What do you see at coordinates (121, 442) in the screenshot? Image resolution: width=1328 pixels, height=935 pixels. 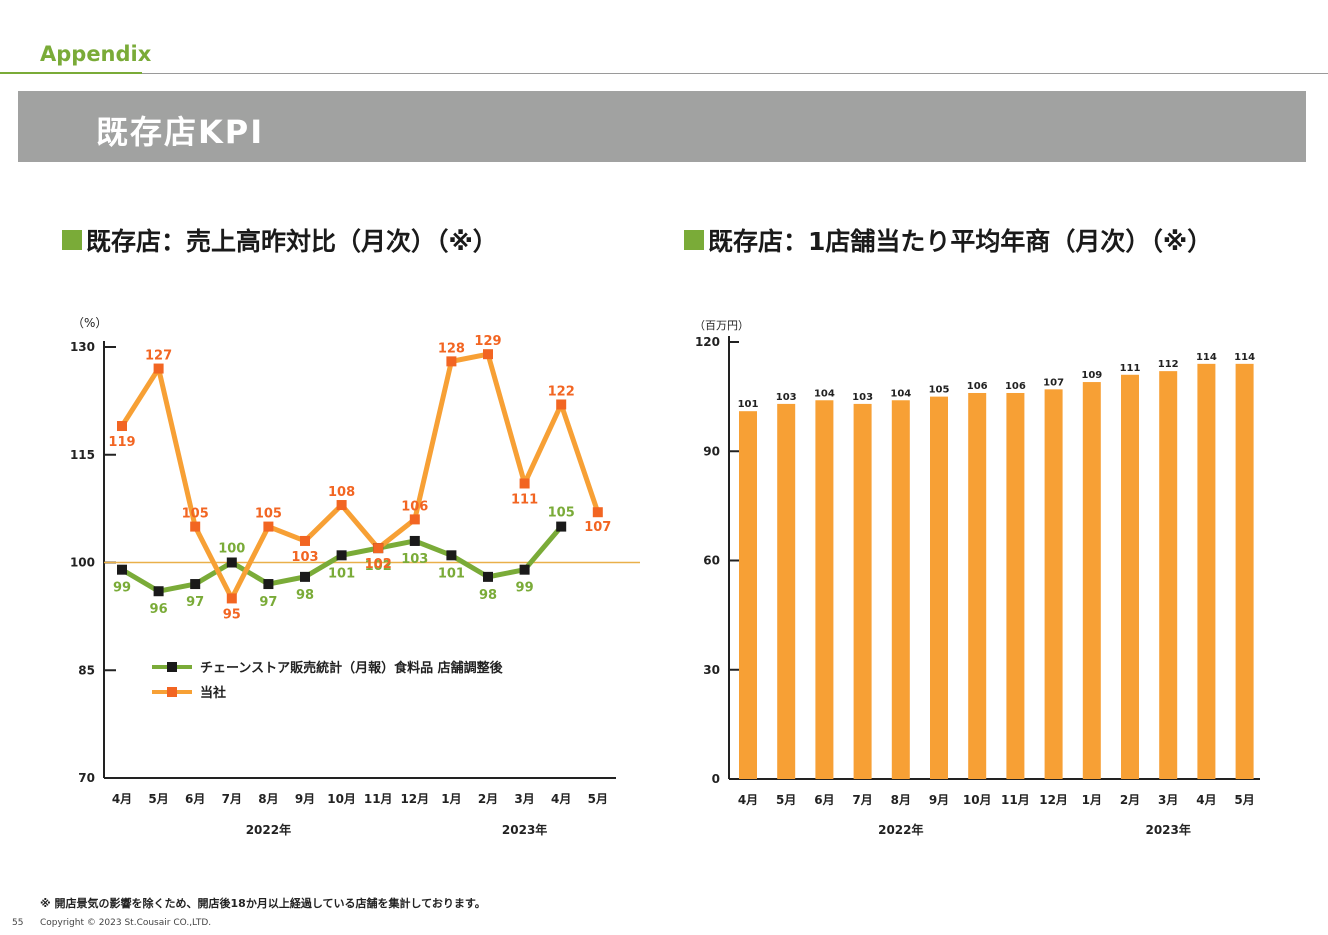 I see `data-label-company: 119` at bounding box center [121, 442].